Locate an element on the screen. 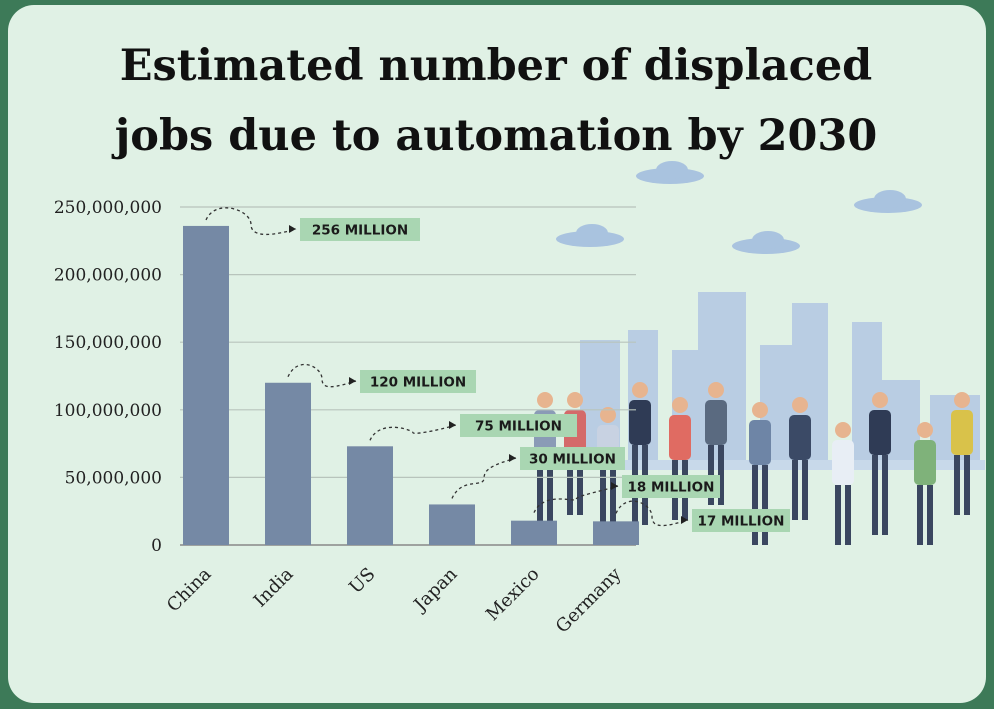 The width and height of the screenshot is (994, 709). data-label: 30 MILLION is located at coordinates (572, 460).